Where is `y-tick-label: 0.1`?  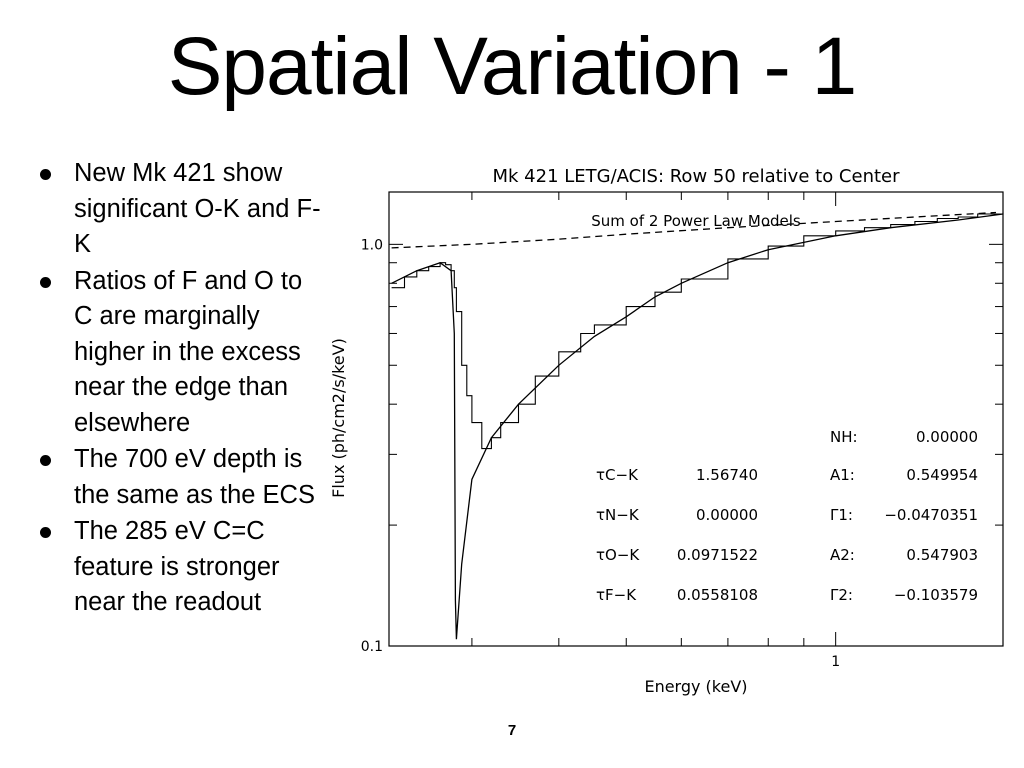
y-tick-label: 0.1 is located at coordinates (372, 647).